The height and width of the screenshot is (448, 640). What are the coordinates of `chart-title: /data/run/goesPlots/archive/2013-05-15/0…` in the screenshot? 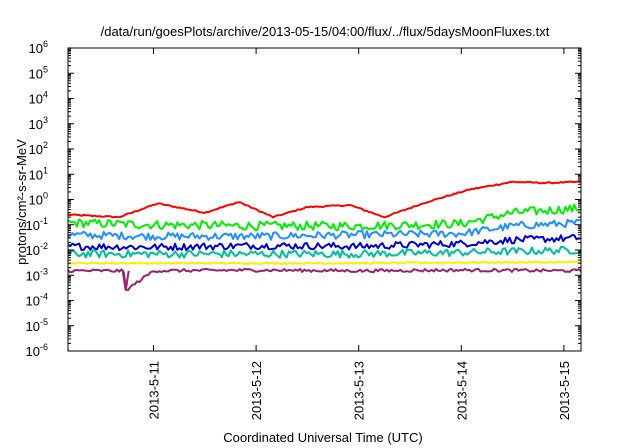 It's located at (325, 31).